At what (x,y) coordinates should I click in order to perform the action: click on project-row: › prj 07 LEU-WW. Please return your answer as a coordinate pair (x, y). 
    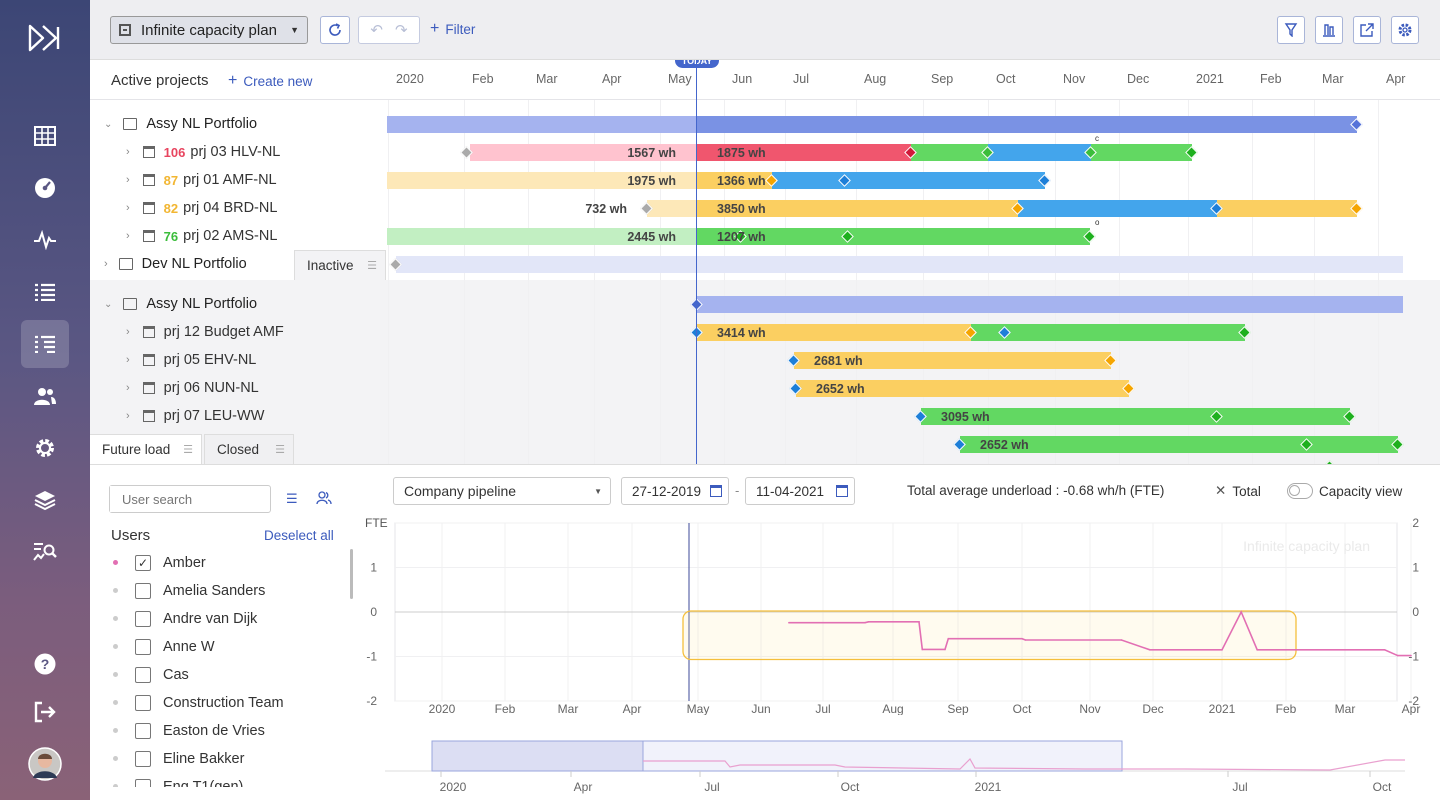
    Looking at the image, I should click on (195, 416).